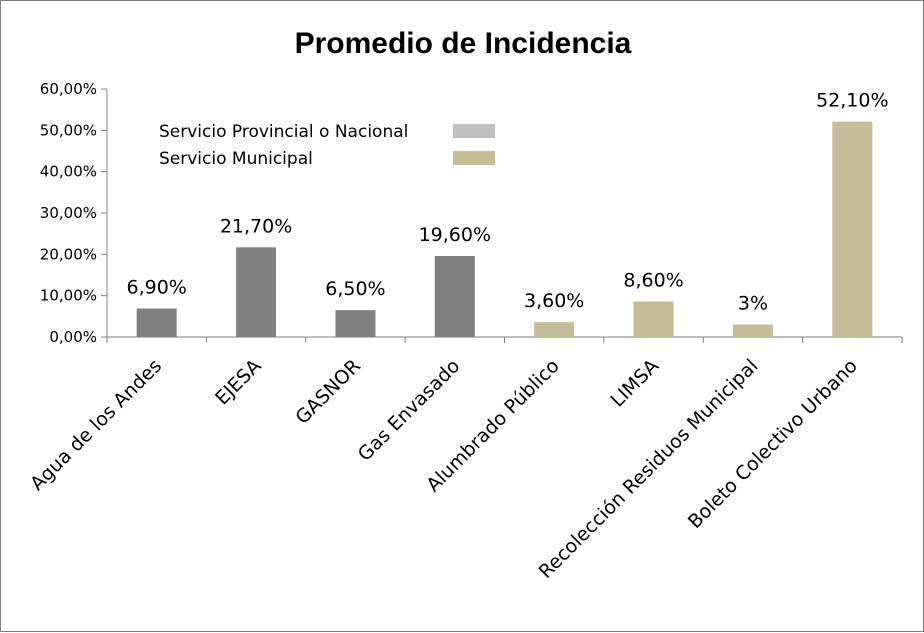  I want to click on data-label: 3,60%, so click(554, 301).